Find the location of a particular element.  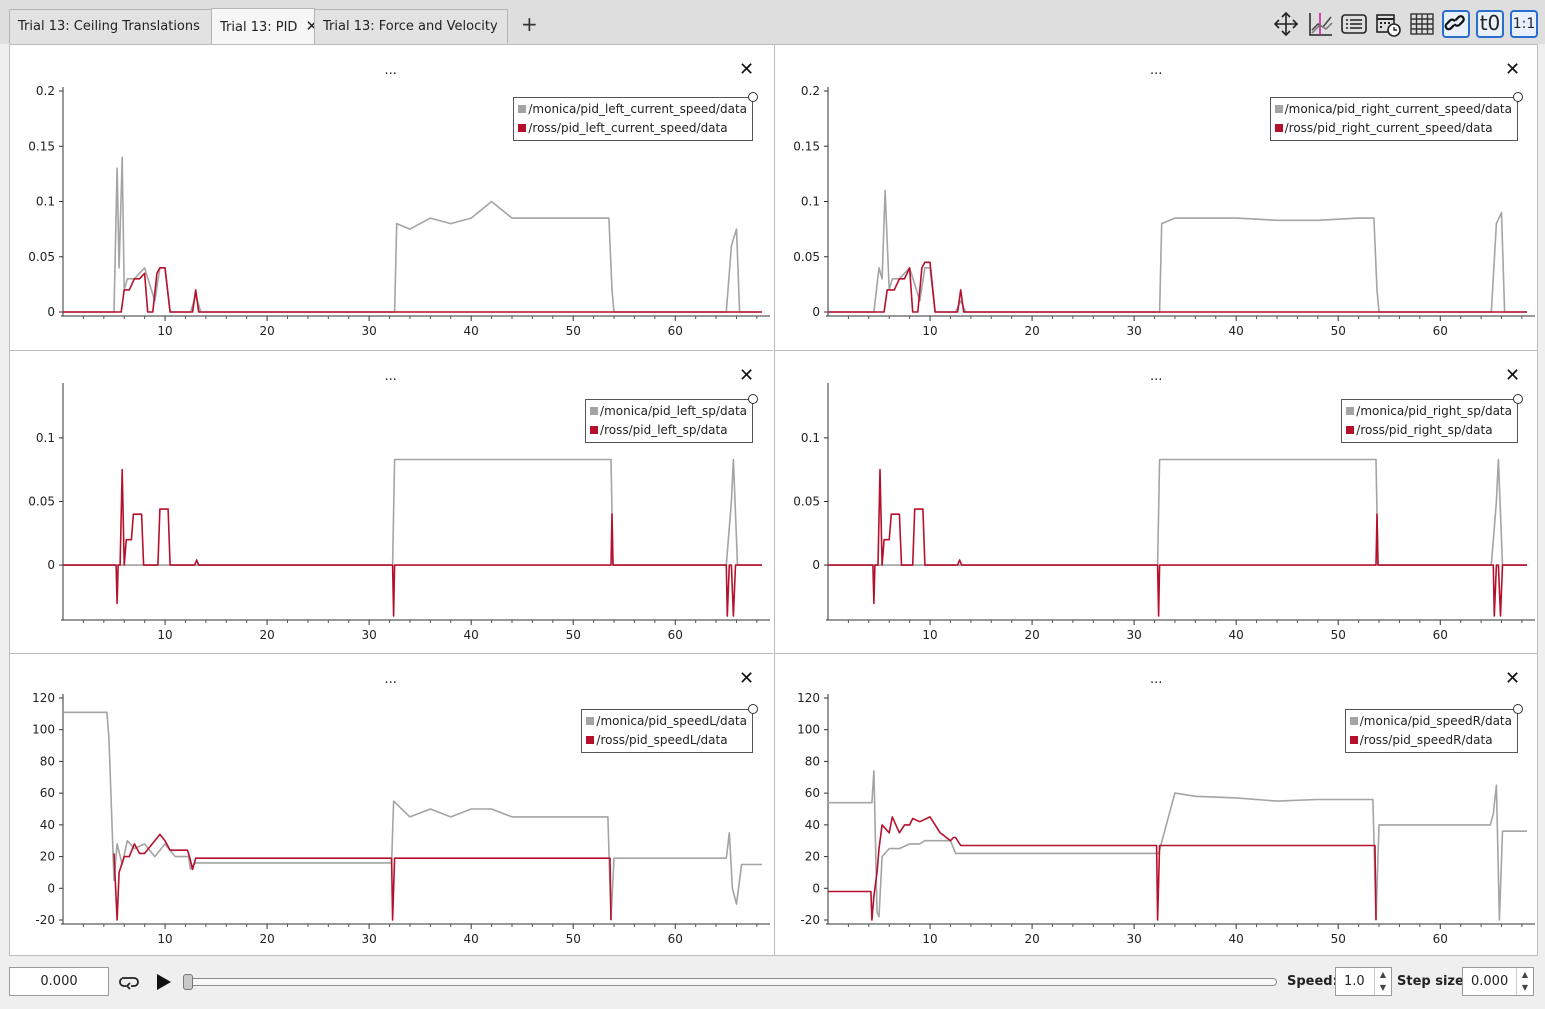

step-size-value: 0.000 is located at coordinates (1490, 981).